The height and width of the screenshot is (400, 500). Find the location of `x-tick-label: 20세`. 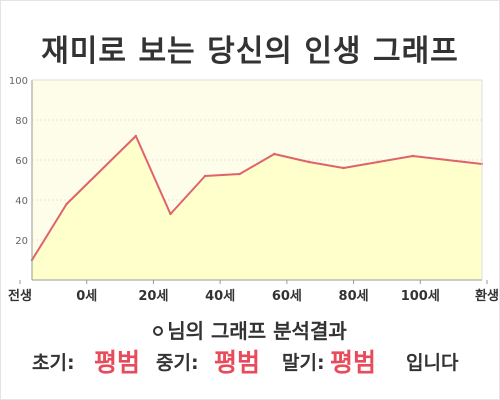

x-tick-label: 20세 is located at coordinates (153, 296).